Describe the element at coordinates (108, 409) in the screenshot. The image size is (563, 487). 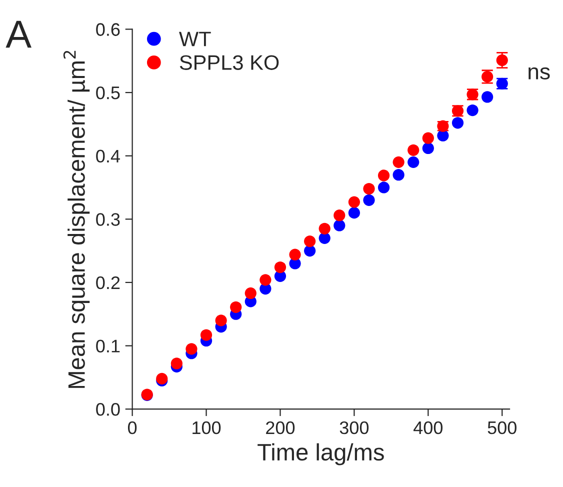
I see `y-tick-label: 0.0` at that location.